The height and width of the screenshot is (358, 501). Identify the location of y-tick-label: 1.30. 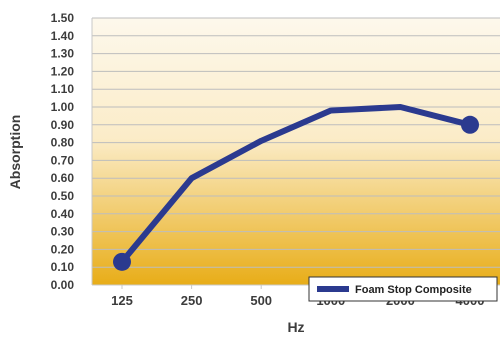
(63, 54).